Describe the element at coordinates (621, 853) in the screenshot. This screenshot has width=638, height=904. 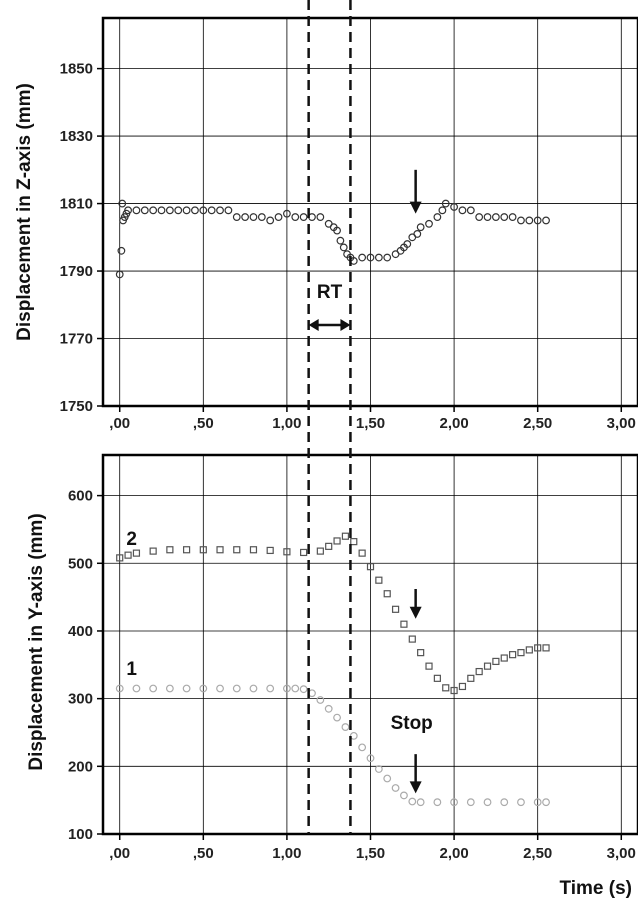
I see `y-axis-xtick-label: 3,00` at that location.